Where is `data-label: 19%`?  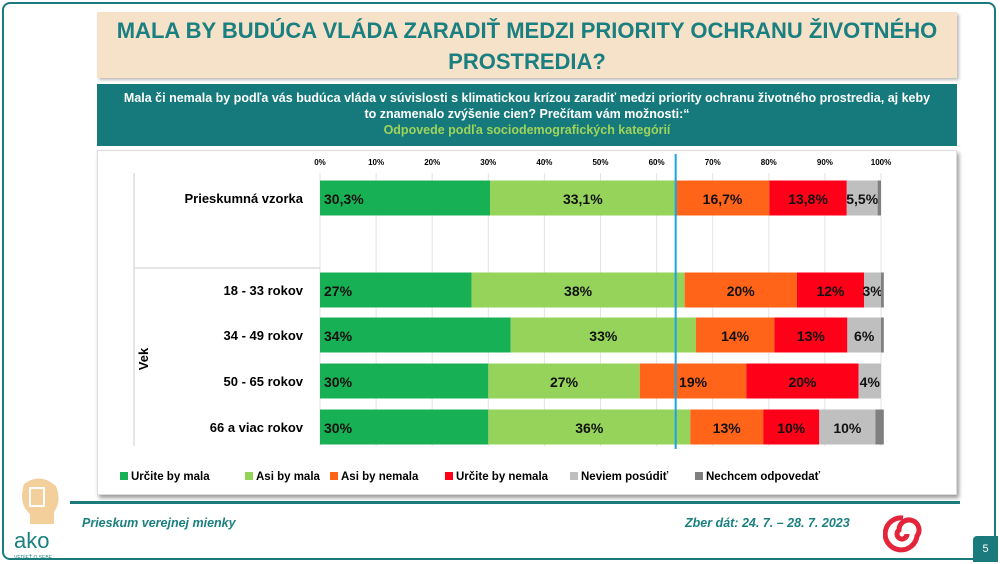
data-label: 19% is located at coordinates (693, 382).